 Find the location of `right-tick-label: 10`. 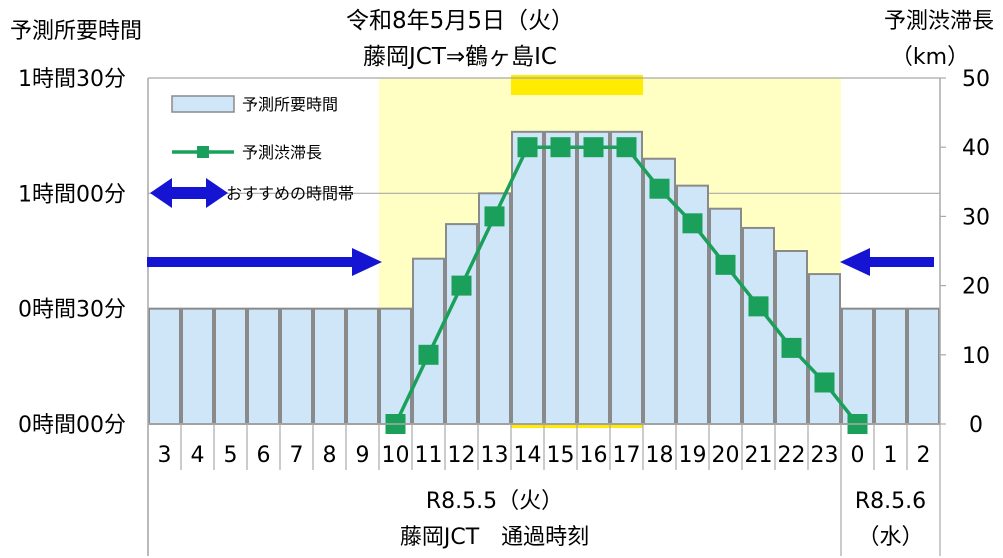

right-tick-label: 10 is located at coordinates (976, 356).